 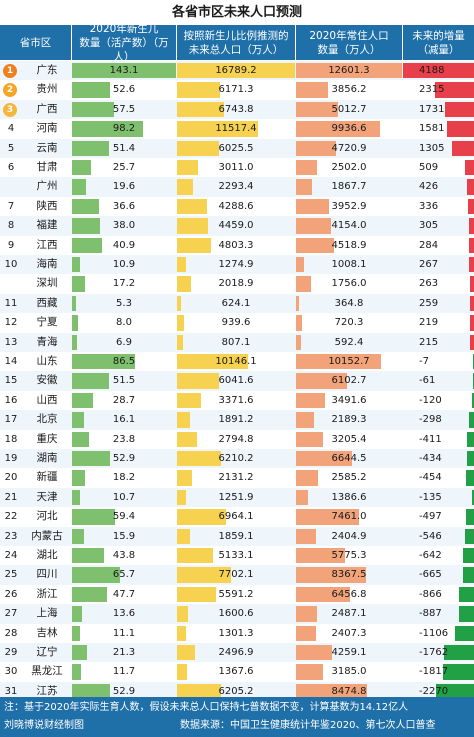 I want to click on births-cell: 13.6, so click(x=124, y=613).